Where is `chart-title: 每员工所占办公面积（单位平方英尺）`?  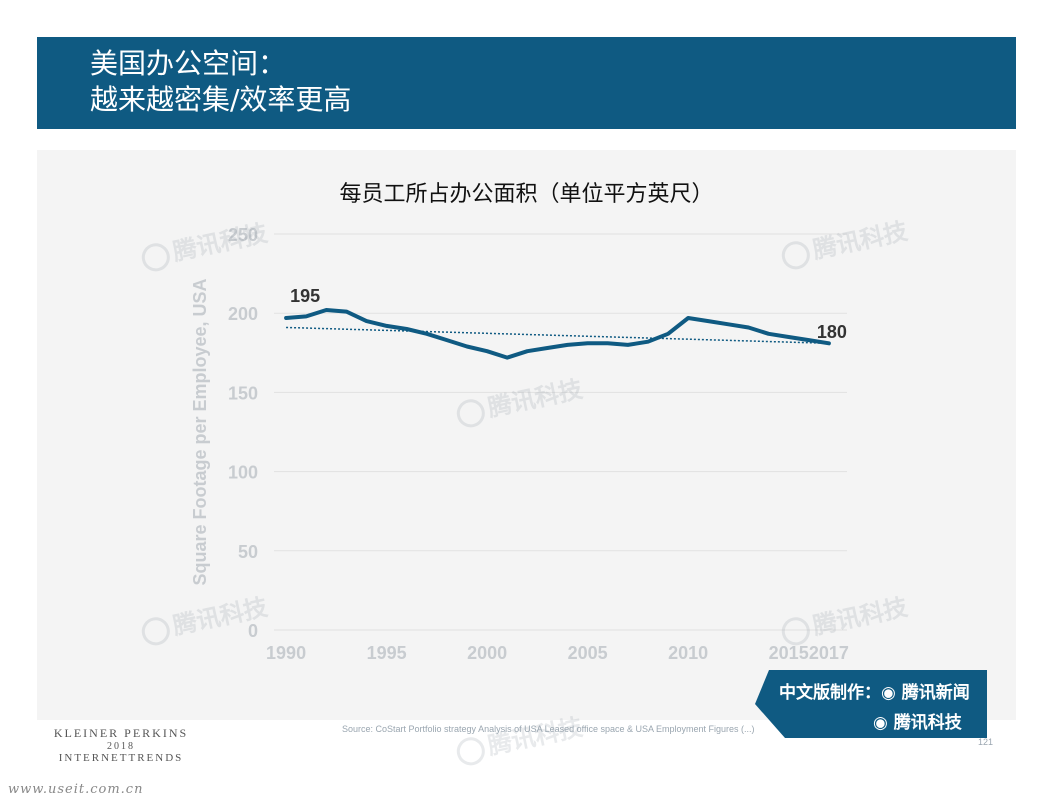 chart-title: 每员工所占办公面积（单位平方英尺） is located at coordinates (526, 194).